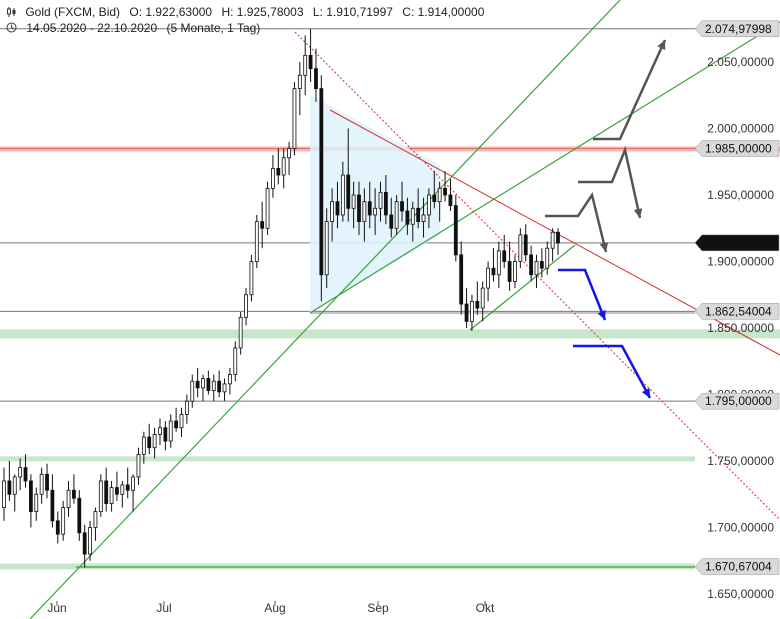 This screenshot has height=619, width=780. What do you see at coordinates (352, 12) in the screenshot?
I see `low-value: L: 1.910,71997` at bounding box center [352, 12].